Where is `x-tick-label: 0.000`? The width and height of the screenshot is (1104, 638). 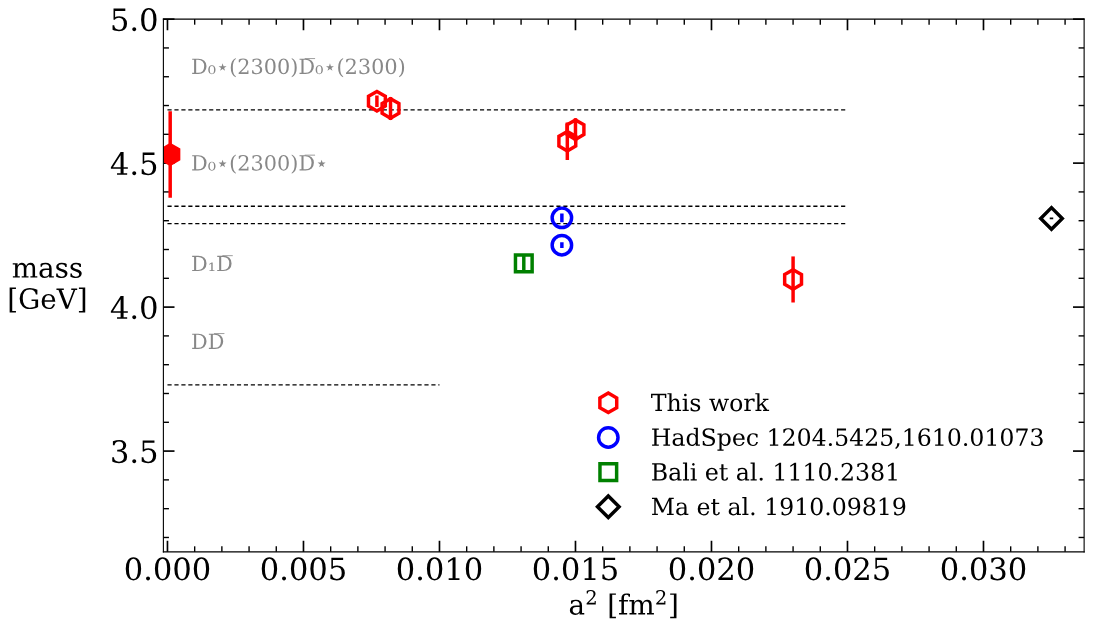
x-tick-label: 0.000 is located at coordinates (167, 569).